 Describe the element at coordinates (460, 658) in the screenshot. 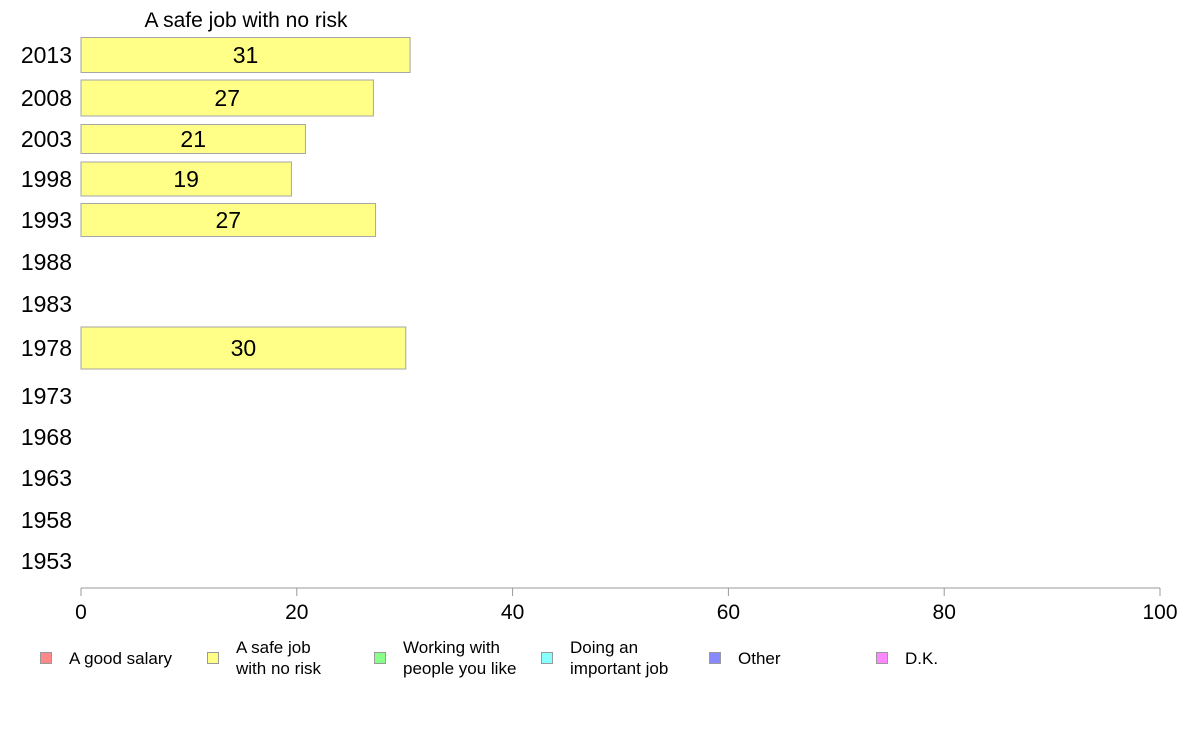

I see `legend-label-working-with-people: Working with people you like` at that location.